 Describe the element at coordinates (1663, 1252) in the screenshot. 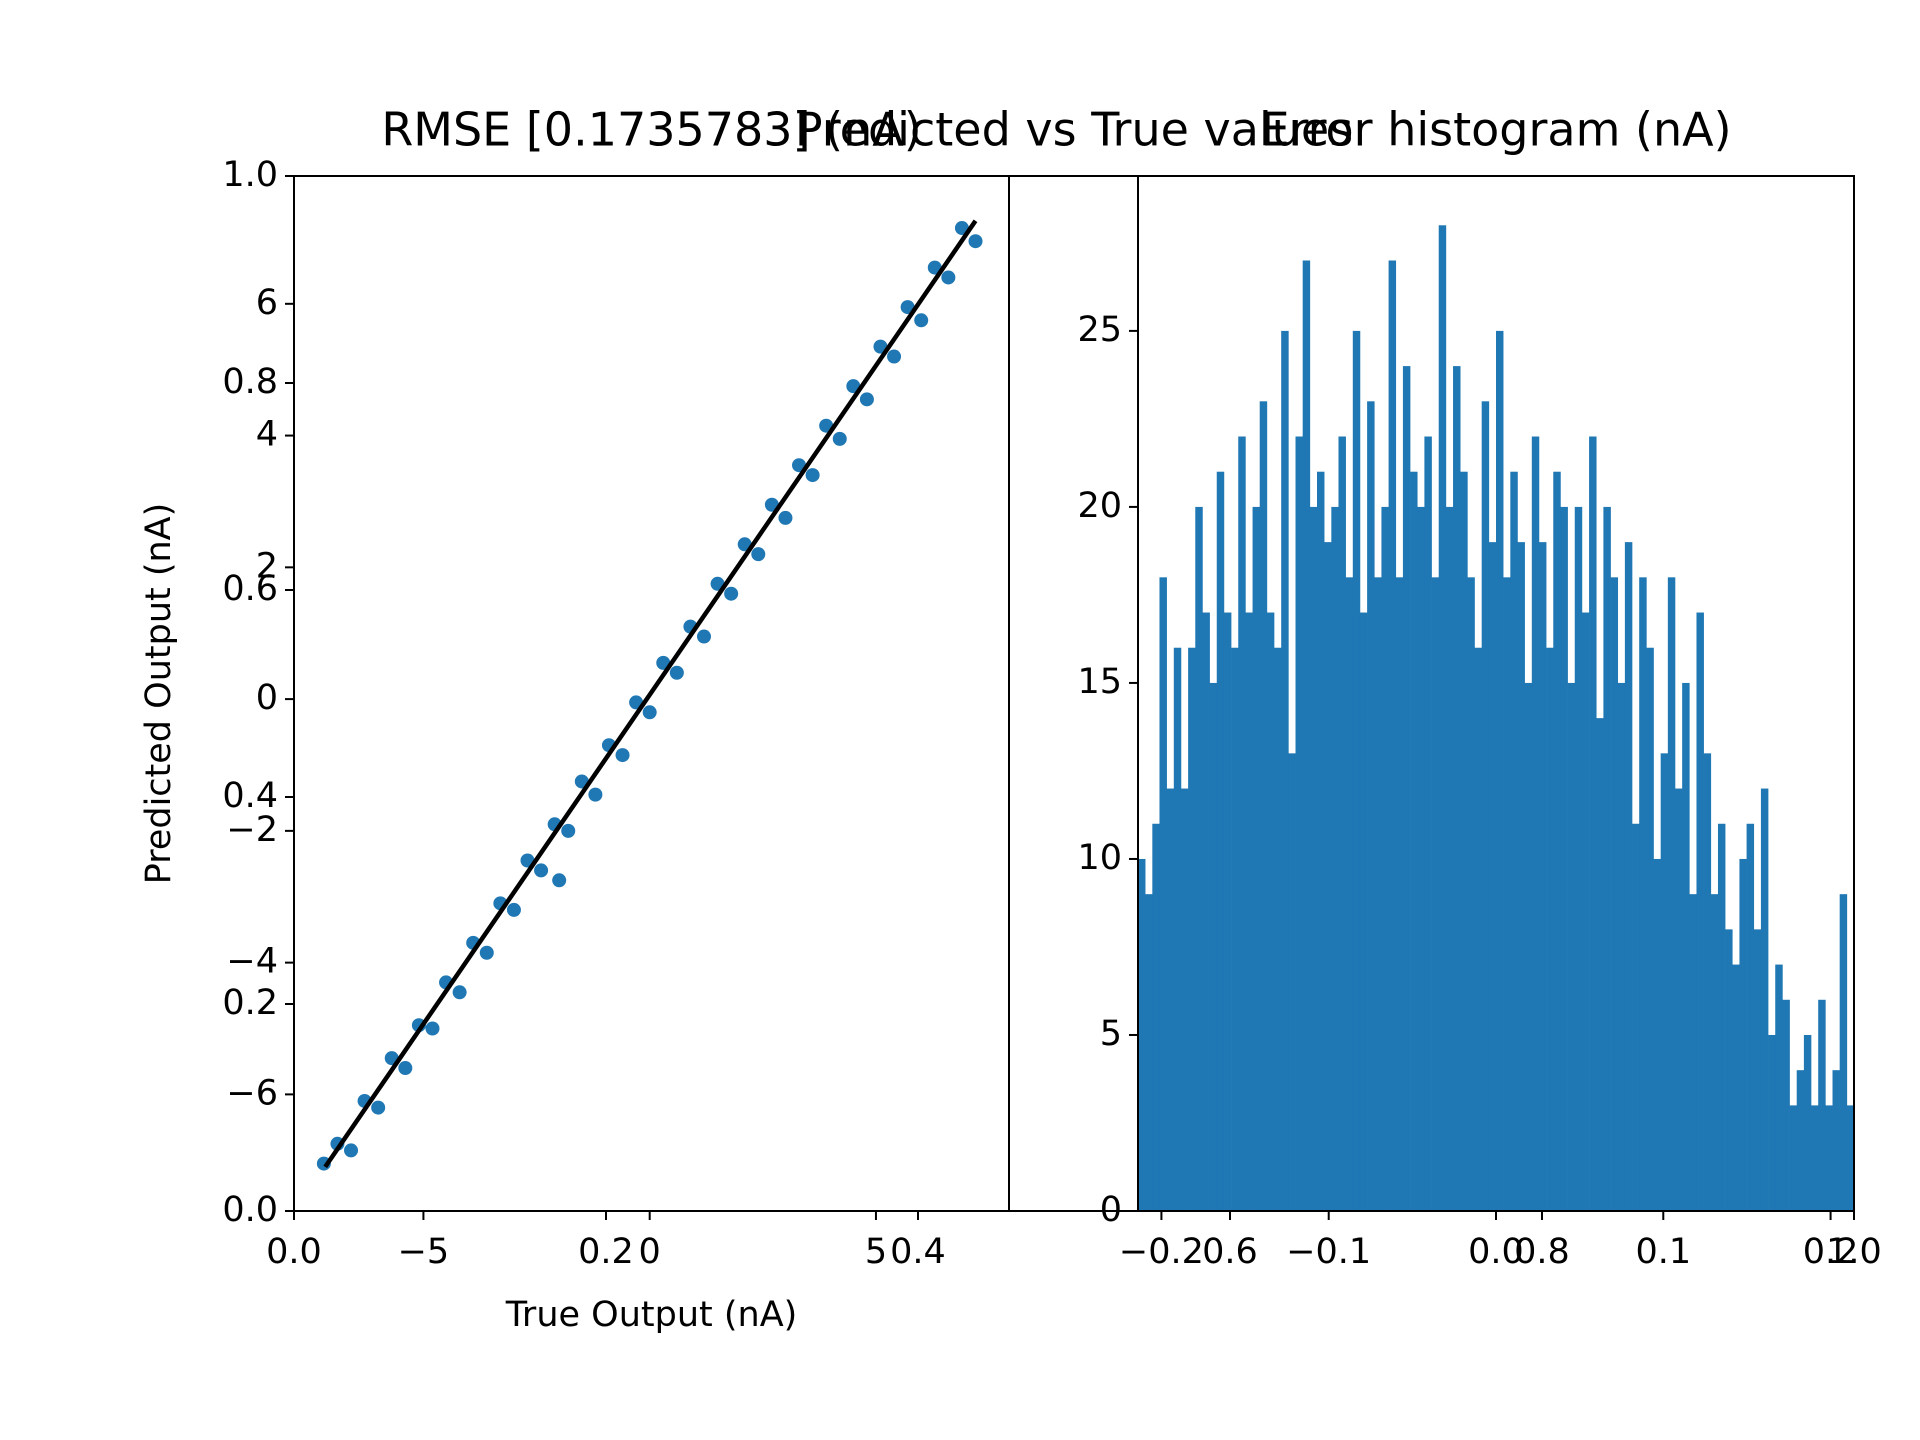

I see `x-tick-label: 0.1` at that location.